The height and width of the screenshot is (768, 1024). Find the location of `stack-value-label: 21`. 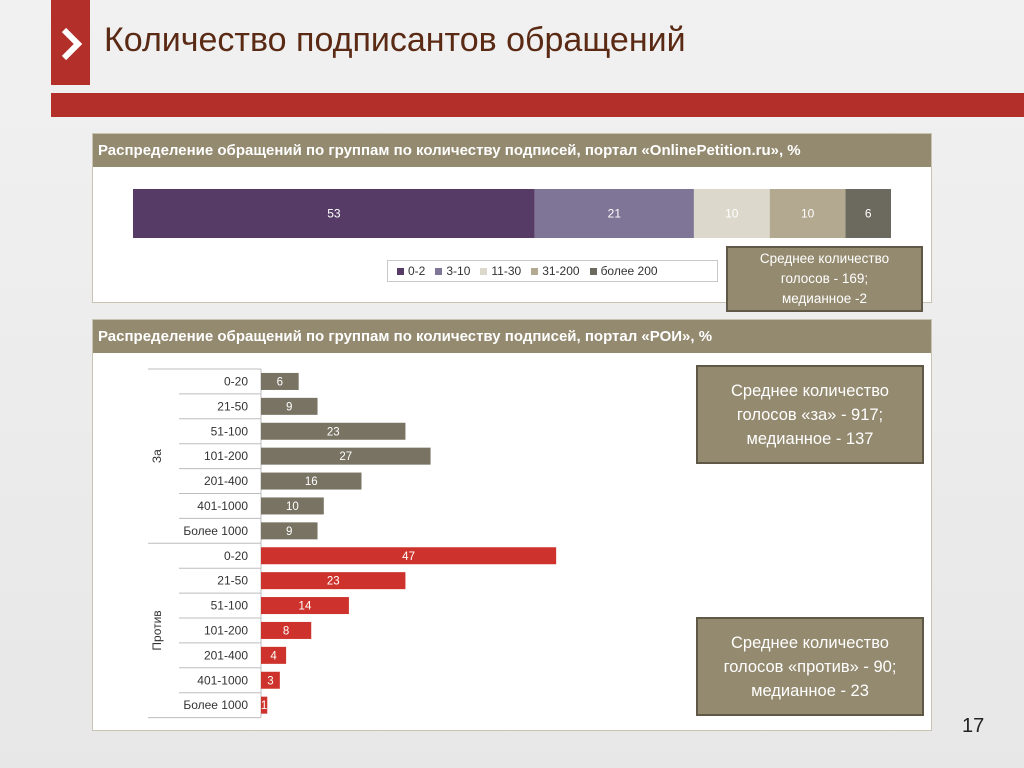

stack-value-label: 21 is located at coordinates (615, 214).